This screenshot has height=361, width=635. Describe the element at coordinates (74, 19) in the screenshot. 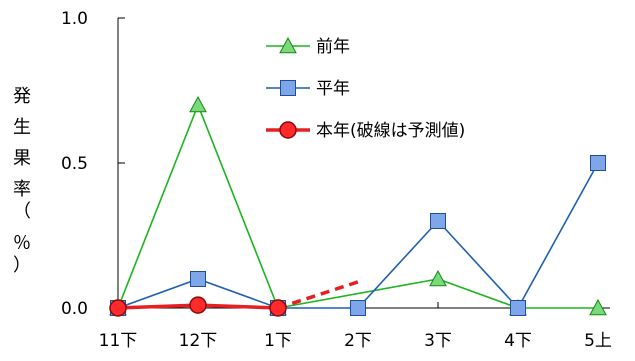

I see `y-tick-label: 1.0` at that location.